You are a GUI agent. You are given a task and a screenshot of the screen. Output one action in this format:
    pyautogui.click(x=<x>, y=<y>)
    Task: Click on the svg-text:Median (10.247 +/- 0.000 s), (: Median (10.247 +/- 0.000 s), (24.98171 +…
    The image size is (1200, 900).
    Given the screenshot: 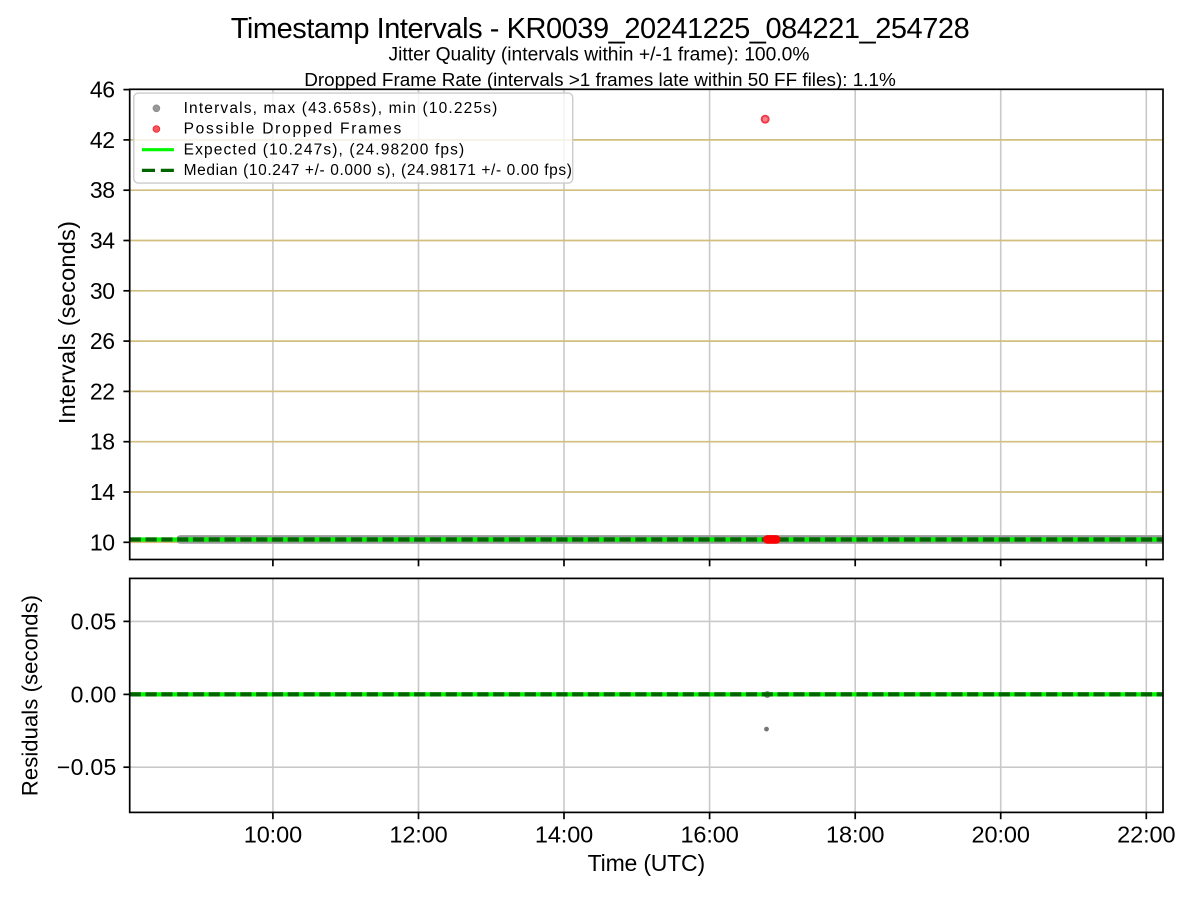 What is the action you would take?
    pyautogui.click(x=378, y=170)
    